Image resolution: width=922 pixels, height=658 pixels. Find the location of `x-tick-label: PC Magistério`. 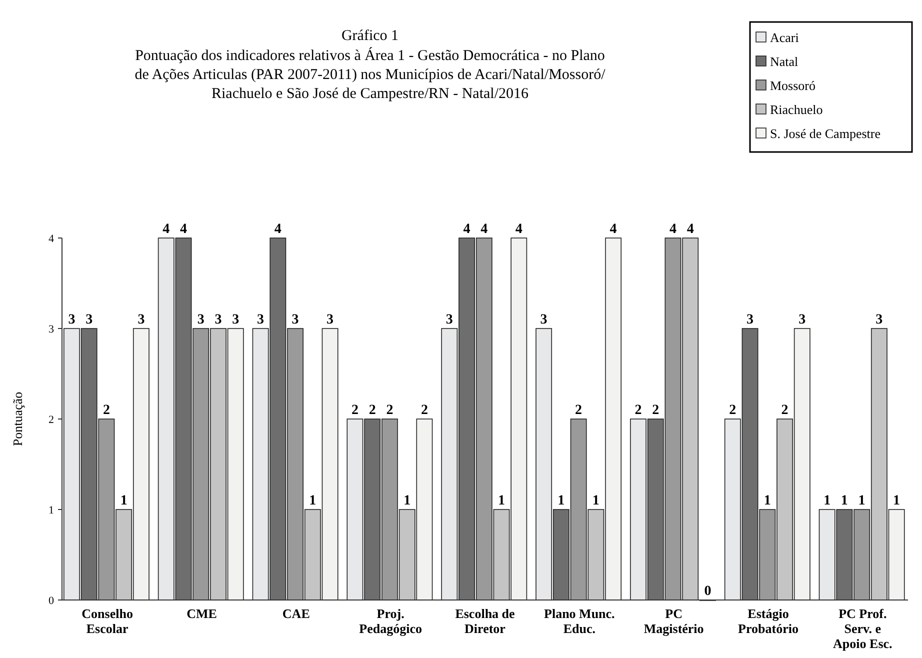

x-tick-label: PC Magistério is located at coordinates (674, 621).